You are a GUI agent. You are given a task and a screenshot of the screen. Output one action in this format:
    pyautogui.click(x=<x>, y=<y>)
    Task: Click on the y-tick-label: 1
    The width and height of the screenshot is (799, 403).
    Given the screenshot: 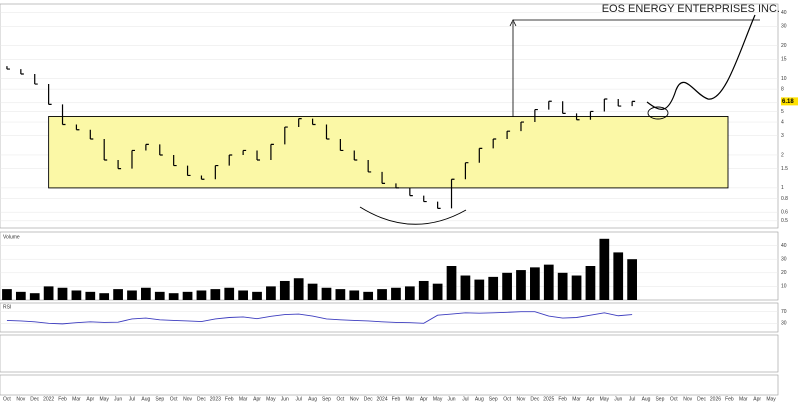 What is the action you would take?
    pyautogui.click(x=782, y=188)
    